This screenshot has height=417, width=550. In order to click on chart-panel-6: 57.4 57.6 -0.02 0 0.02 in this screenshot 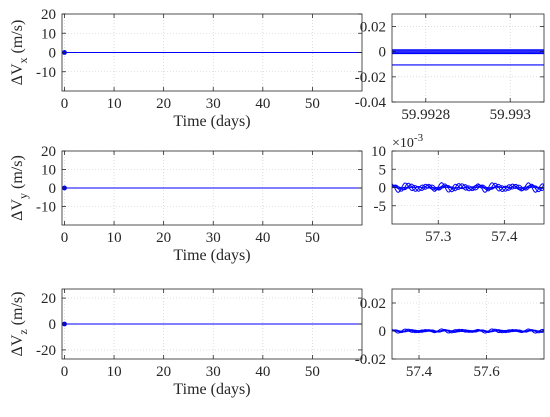, I will do `click(450, 334)`.